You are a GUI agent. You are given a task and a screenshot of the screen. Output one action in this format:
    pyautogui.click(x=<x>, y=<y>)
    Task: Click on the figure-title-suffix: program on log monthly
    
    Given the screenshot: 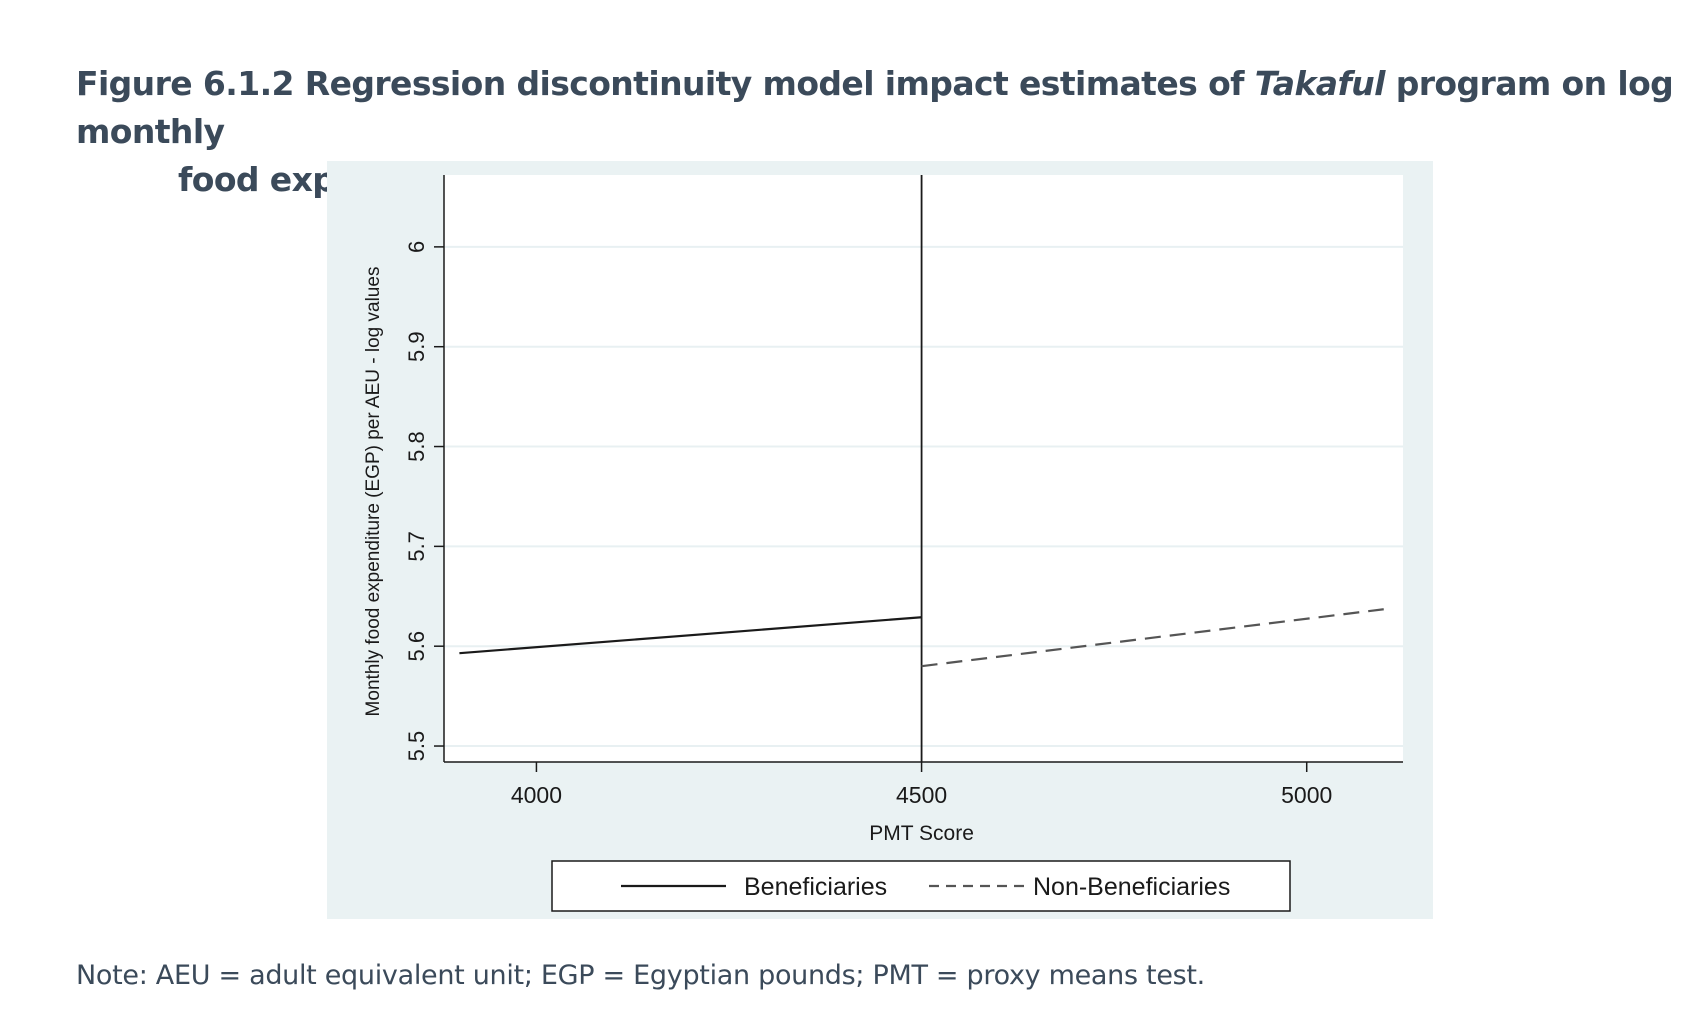 What is the action you would take?
    pyautogui.click(x=875, y=107)
    